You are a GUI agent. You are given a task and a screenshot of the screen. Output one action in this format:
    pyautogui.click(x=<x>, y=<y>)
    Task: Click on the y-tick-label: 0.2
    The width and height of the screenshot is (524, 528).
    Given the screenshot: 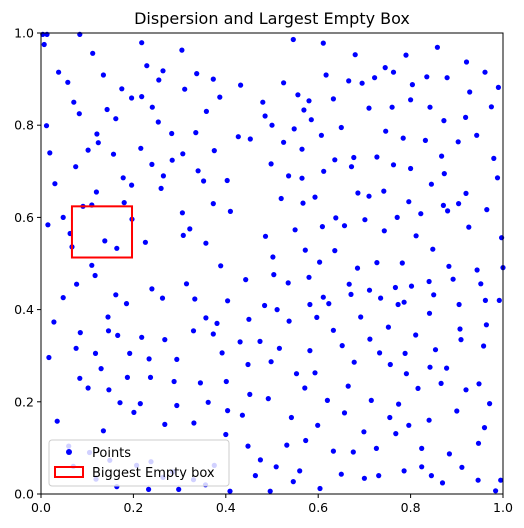 What is the action you would take?
    pyautogui.click(x=24, y=401)
    